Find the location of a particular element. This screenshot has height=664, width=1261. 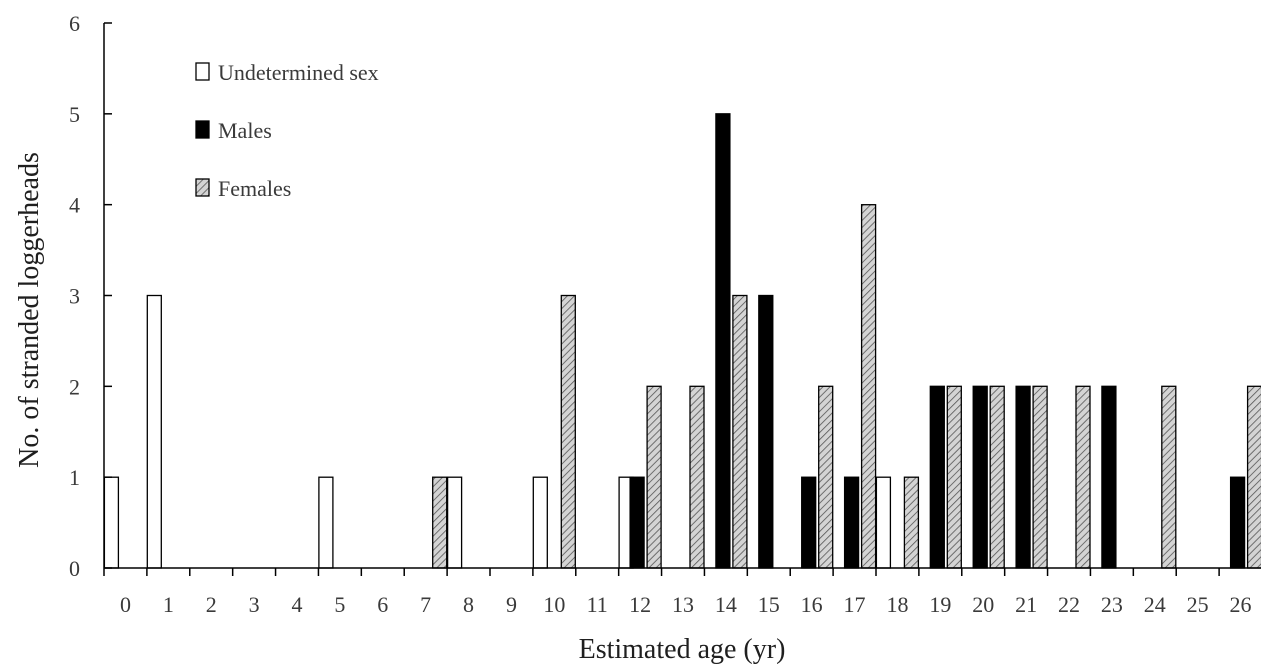

x-tick-label: 19 is located at coordinates (940, 604).